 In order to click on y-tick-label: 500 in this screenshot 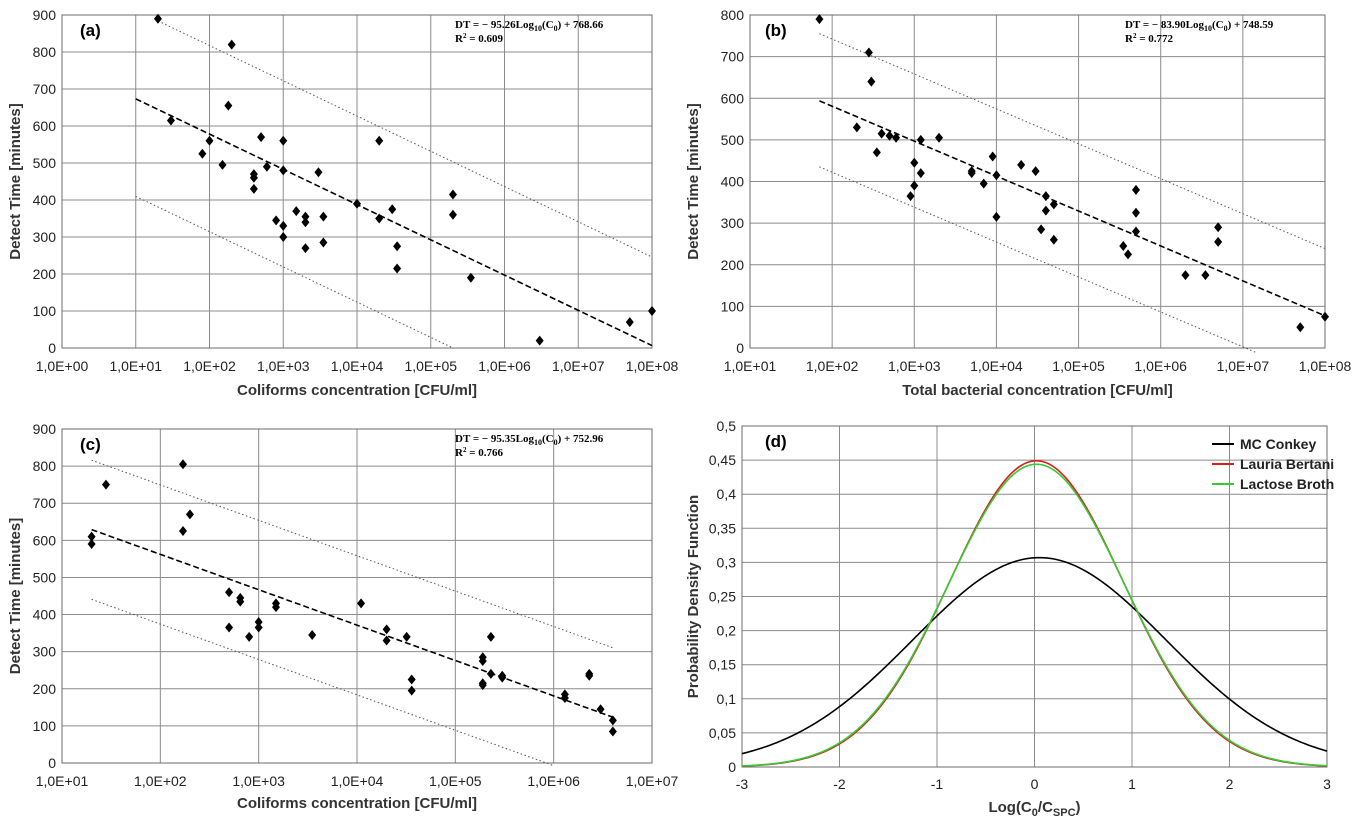, I will do `click(45, 163)`.